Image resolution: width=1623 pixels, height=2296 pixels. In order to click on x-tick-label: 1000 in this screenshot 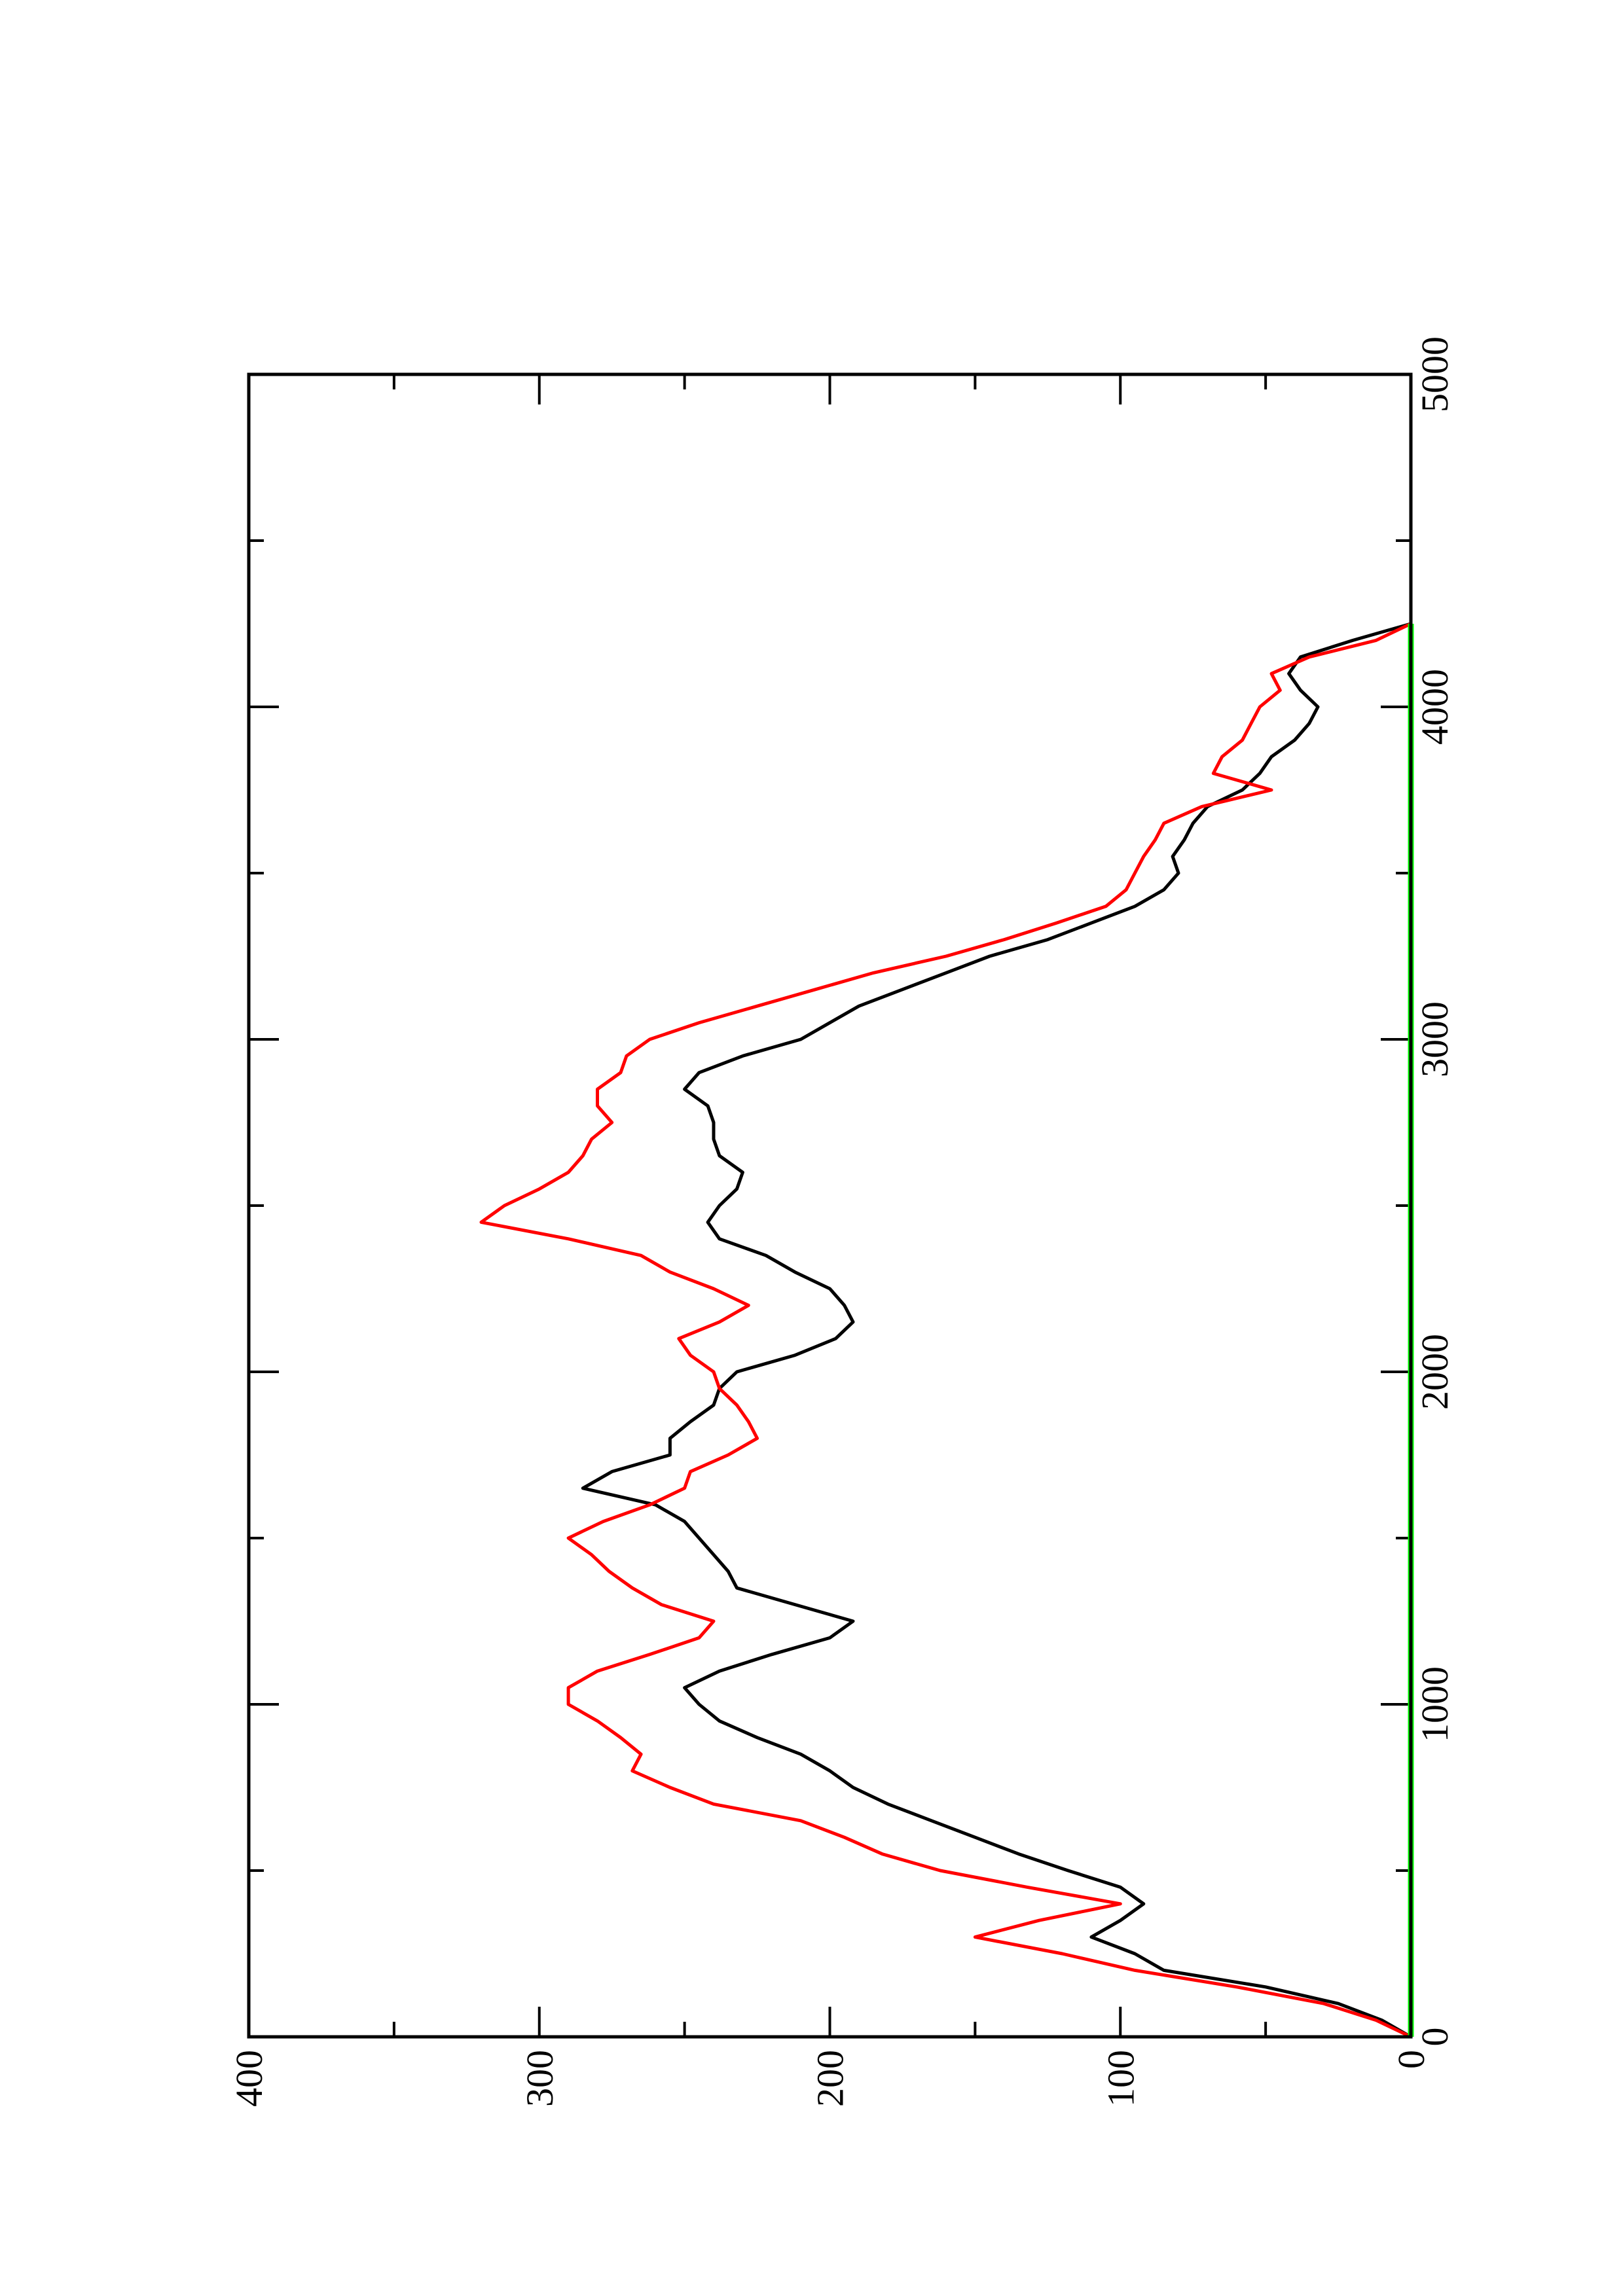, I will do `click(1434, 1704)`.